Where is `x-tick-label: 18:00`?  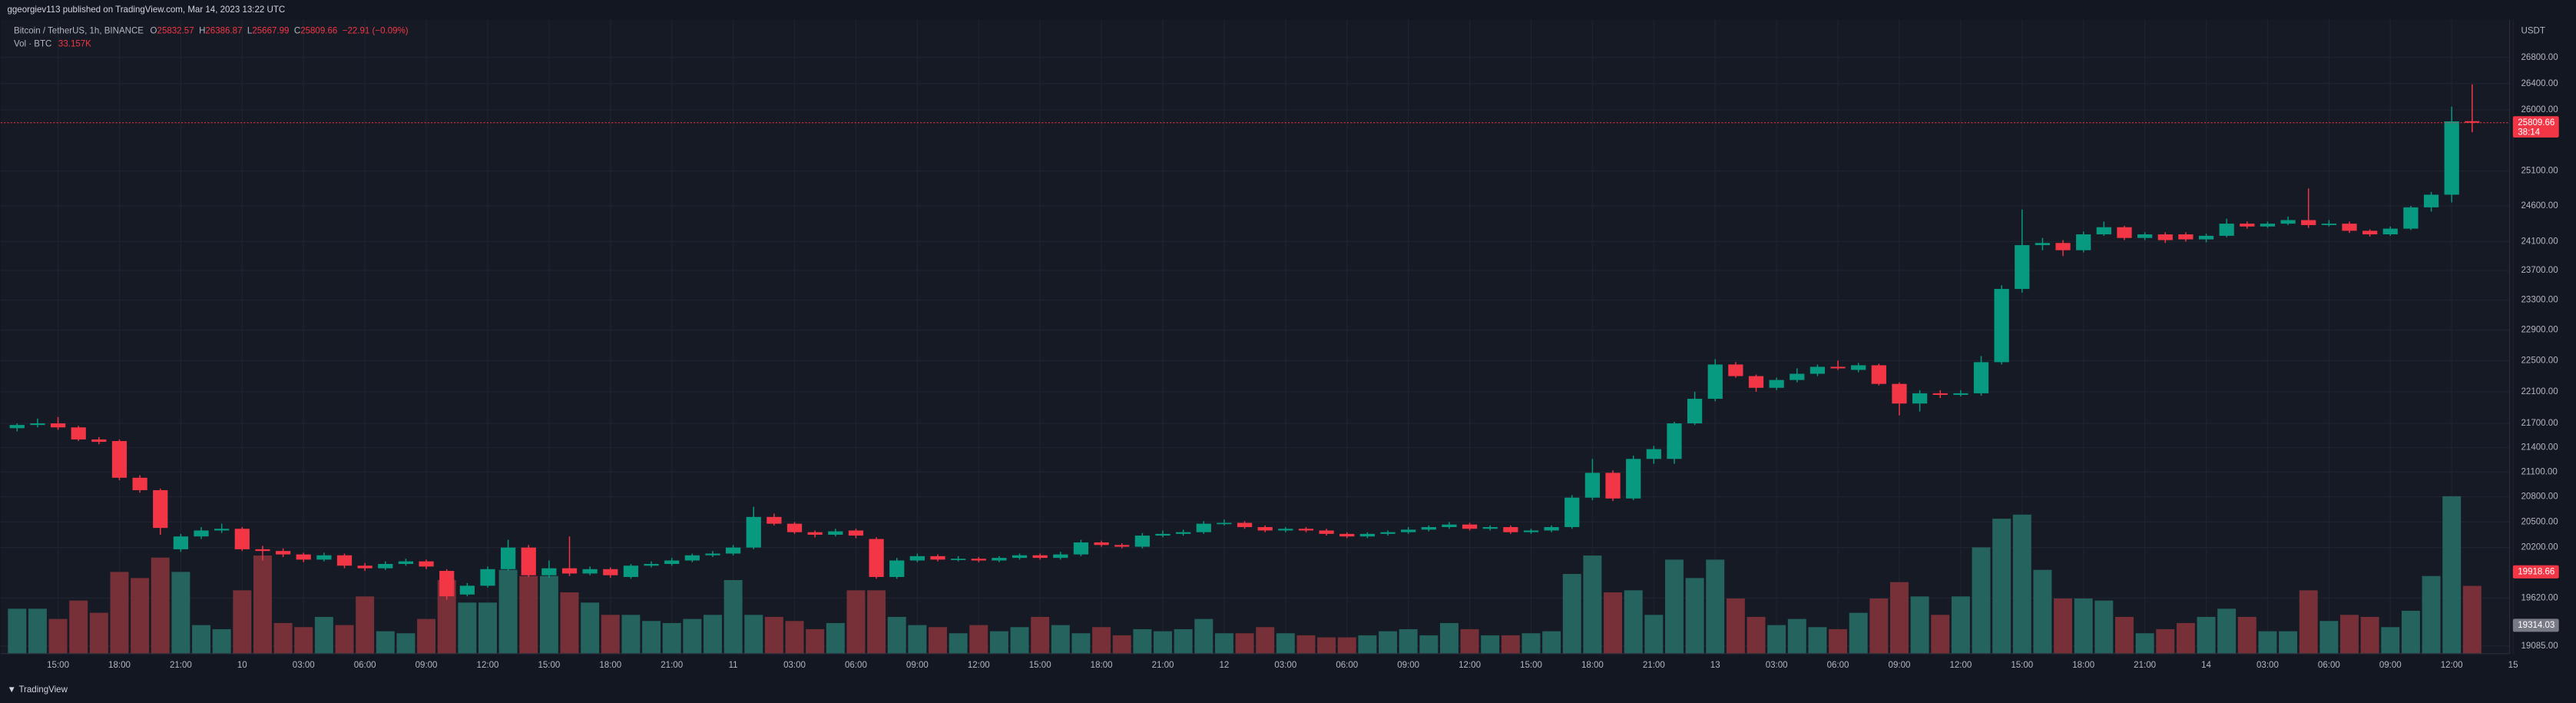 x-tick-label: 18:00 is located at coordinates (610, 665).